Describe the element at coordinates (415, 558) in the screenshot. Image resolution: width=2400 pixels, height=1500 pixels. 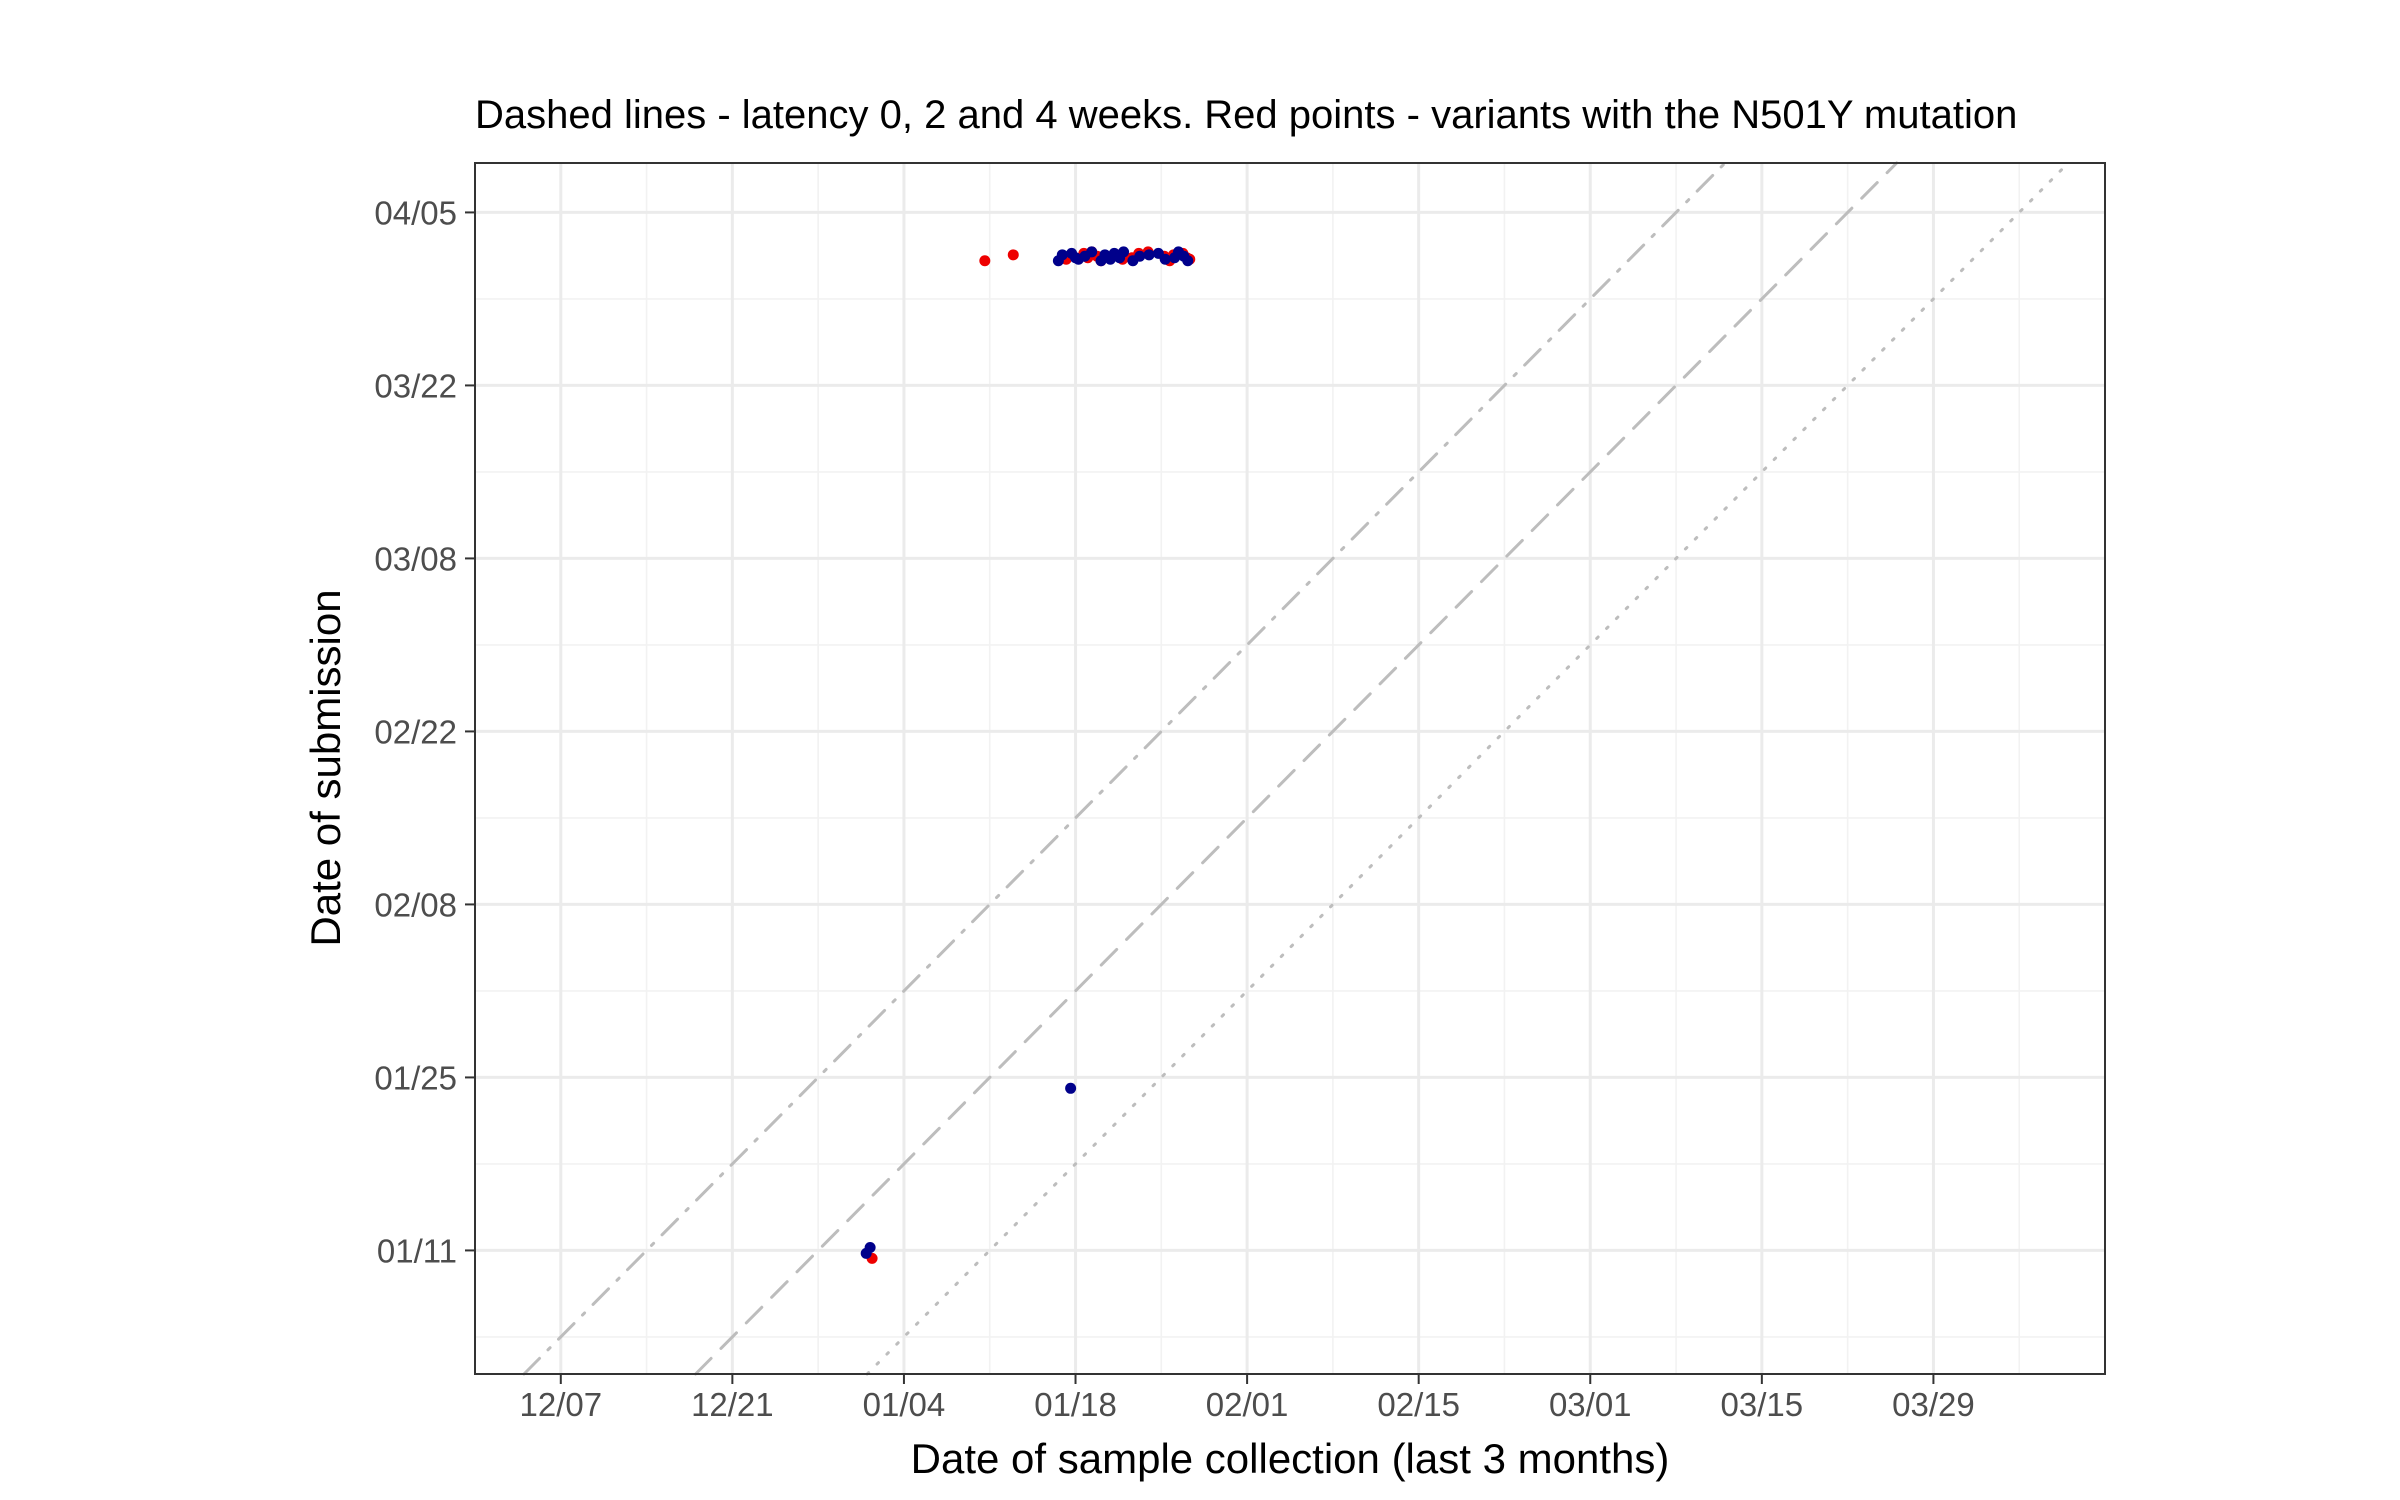
I see `y-tick-label: 03/08` at that location.